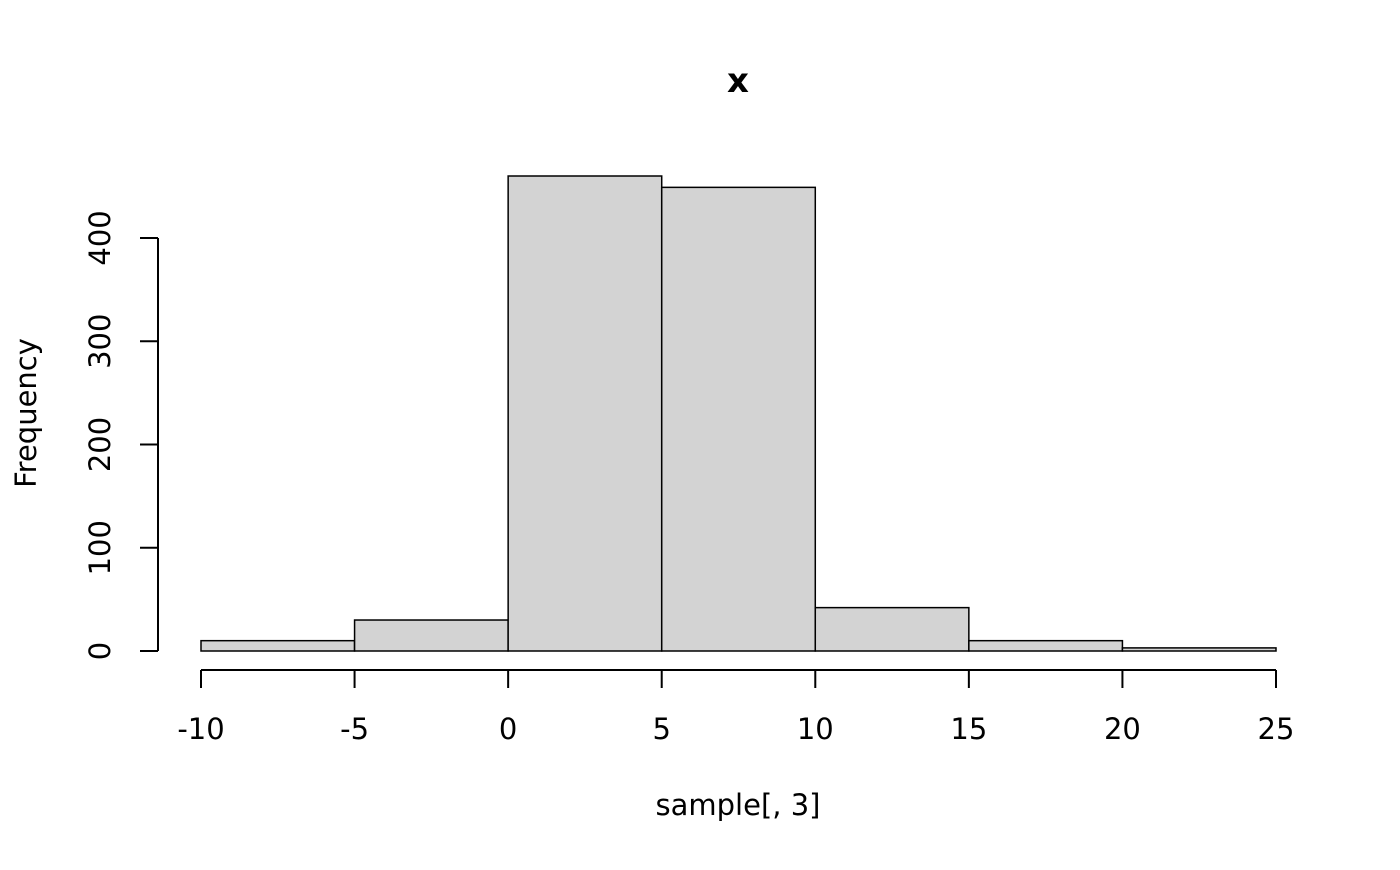  What do you see at coordinates (815, 729) in the screenshot?
I see `x-tick-label: 10` at bounding box center [815, 729].